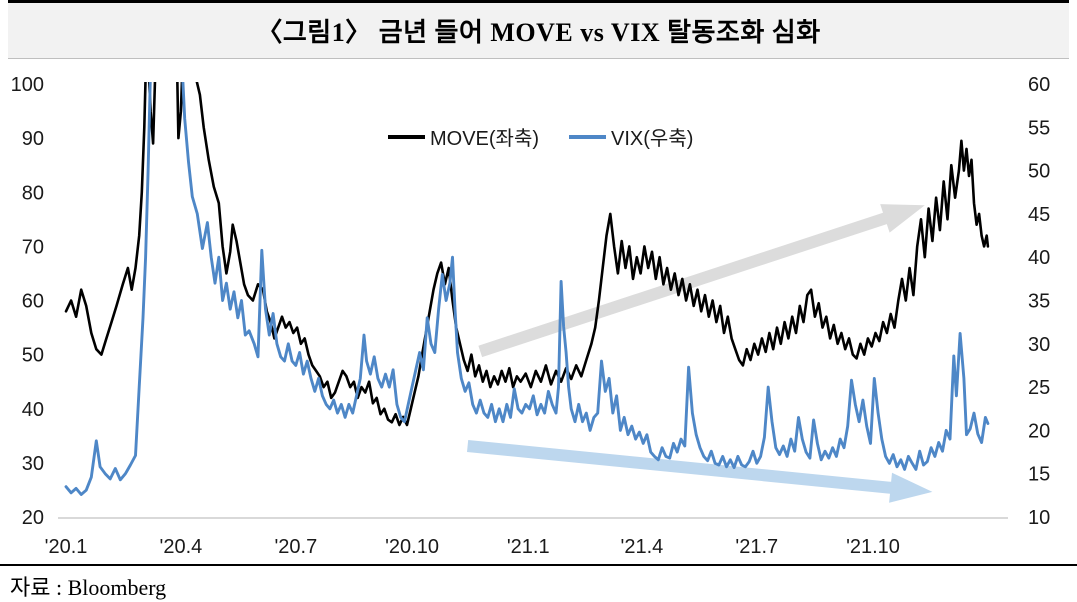  What do you see at coordinates (652, 139) in the screenshot?
I see `legend-label-vix: VIX(우축)` at bounding box center [652, 139].